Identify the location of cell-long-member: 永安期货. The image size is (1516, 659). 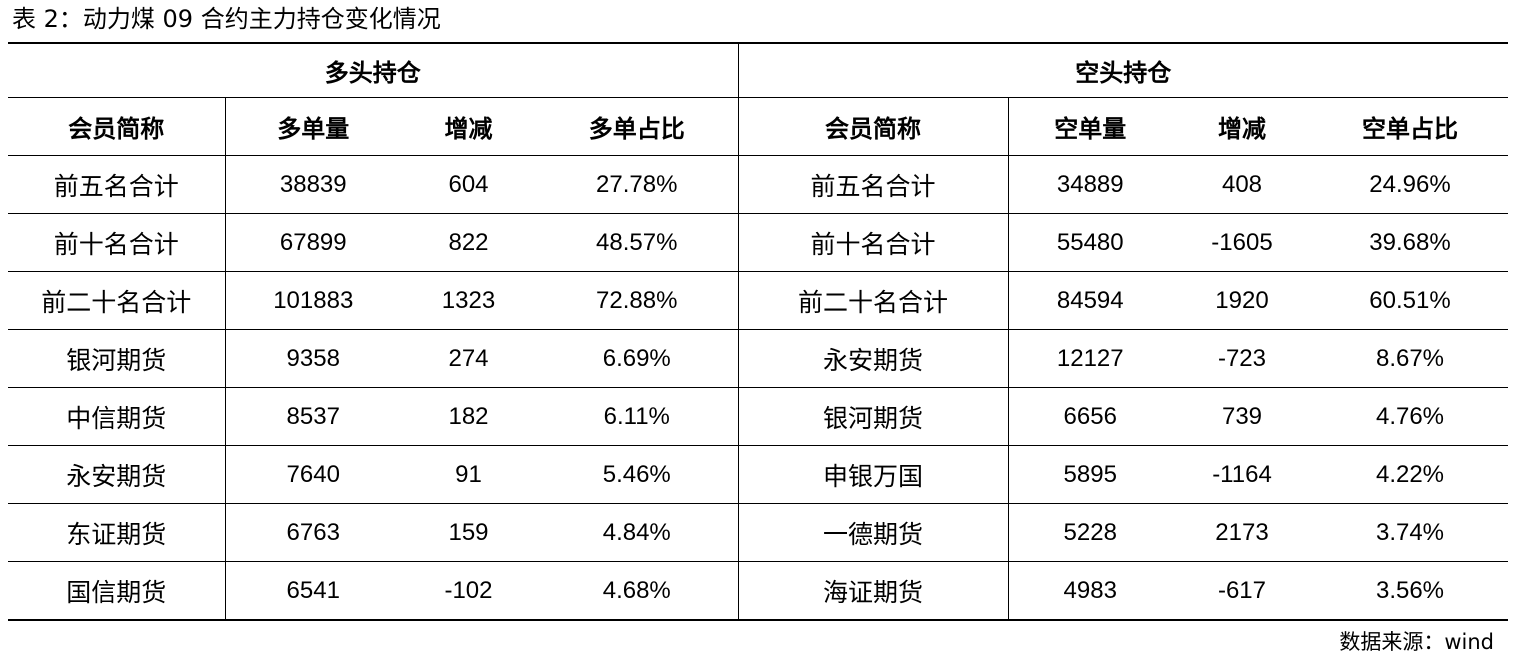
(117, 474).